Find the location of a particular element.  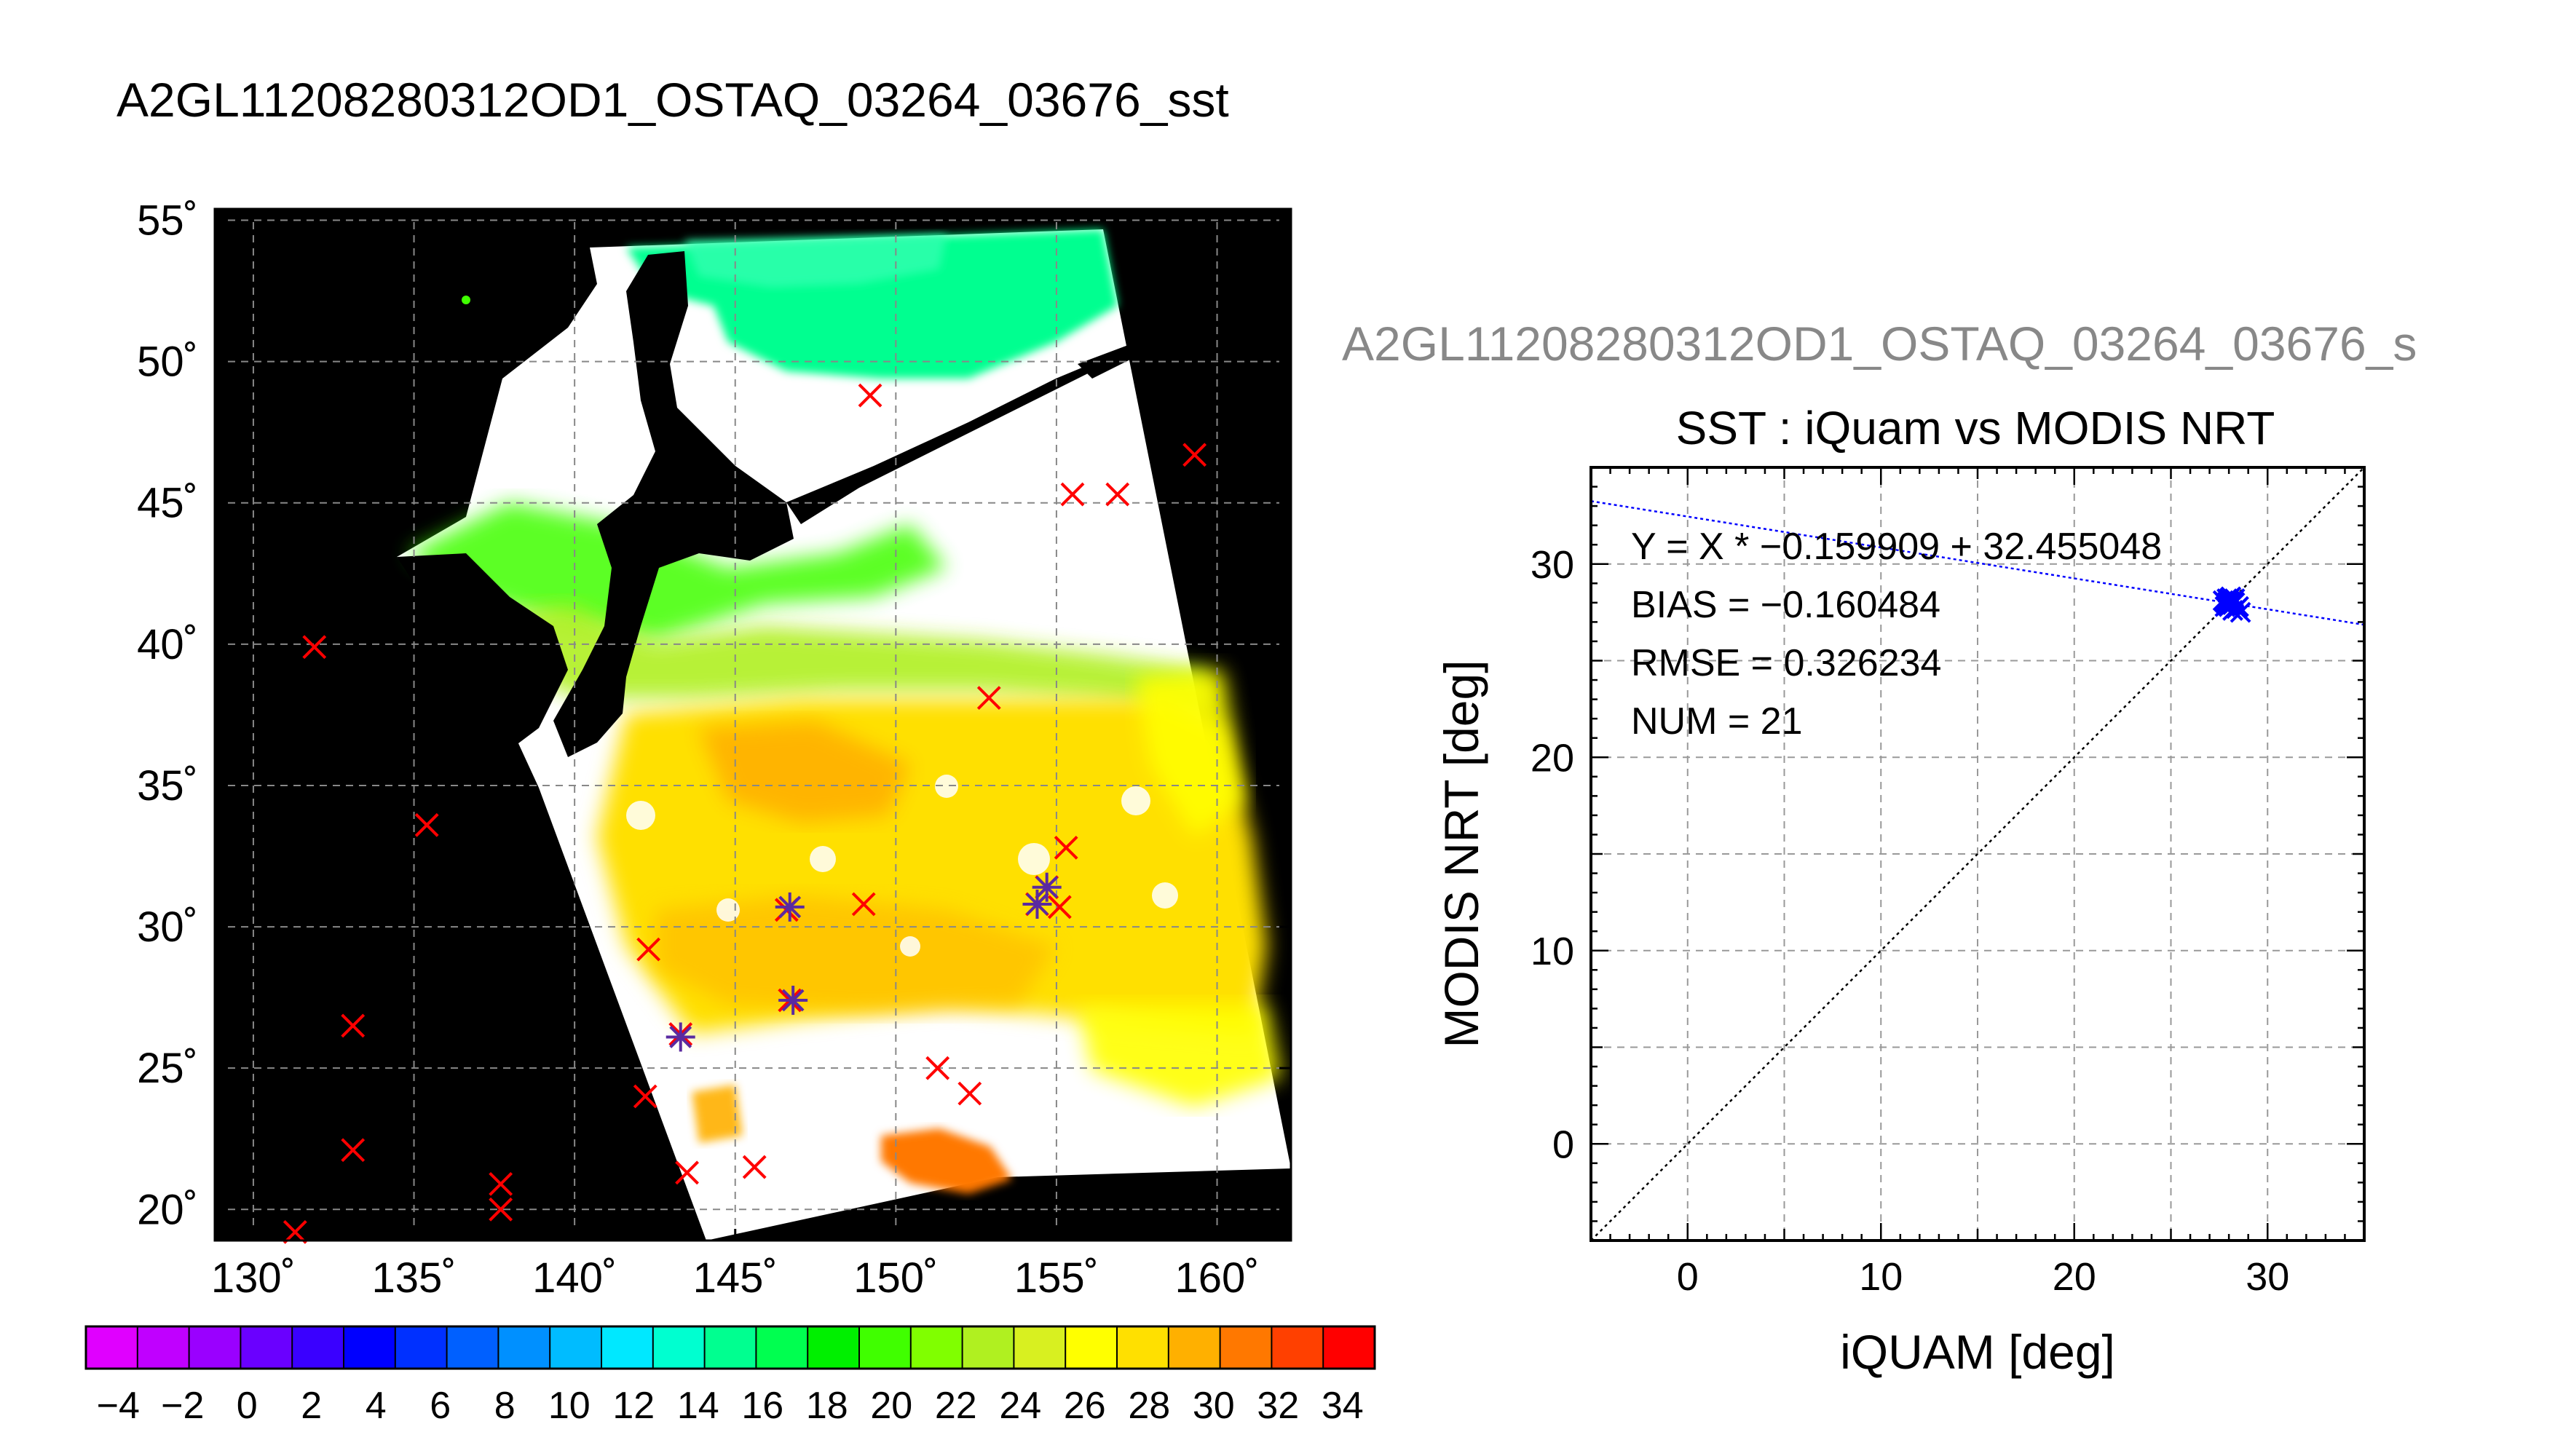

colorbar-tick-labels: −4 −2 0 2 4 6 8 10 12 14 16 18 20 22 24 26 28 30 32 34 is located at coordinates (730, 1406).